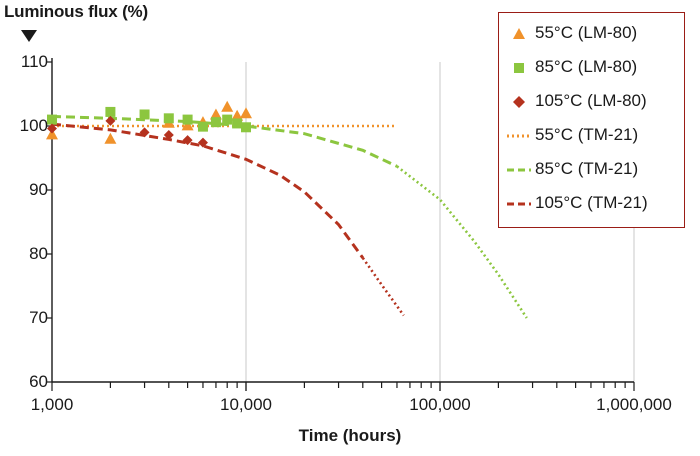  Describe the element at coordinates (38, 189) in the screenshot. I see `y-tick-label: 90` at that location.